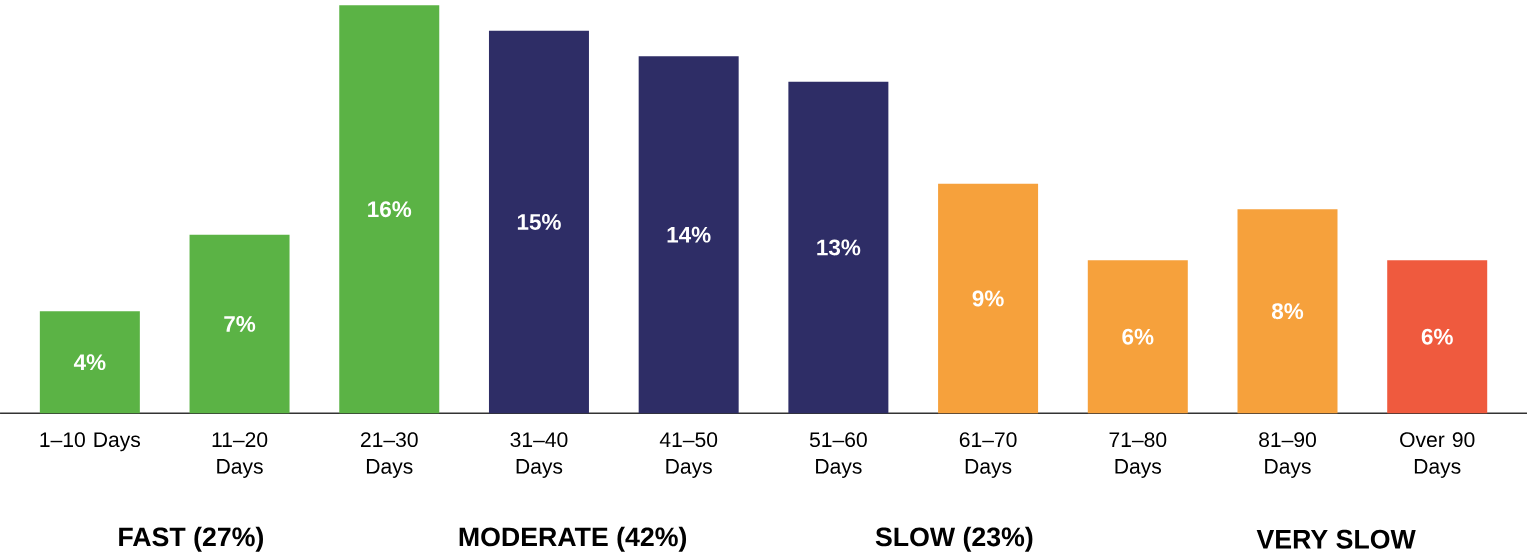 The width and height of the screenshot is (1527, 555). Describe the element at coordinates (688, 455) in the screenshot. I see `x-tick-label: 41–50 Days` at that location.